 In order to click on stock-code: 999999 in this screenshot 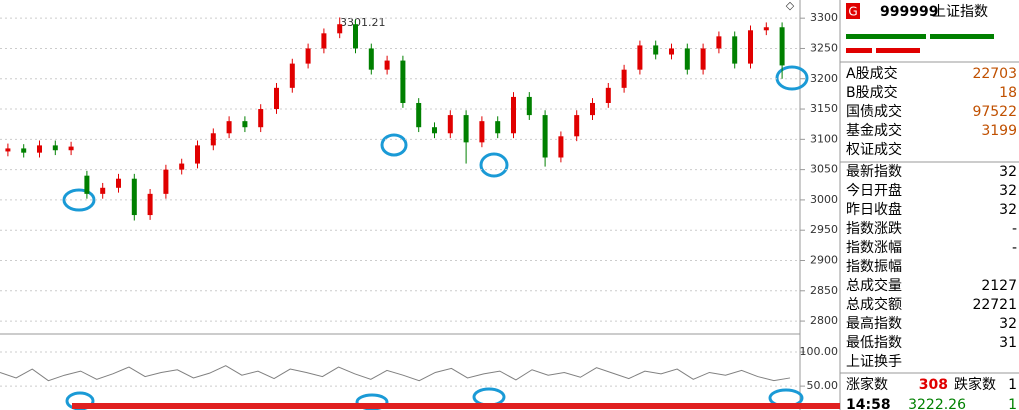, I will do `click(909, 12)`.